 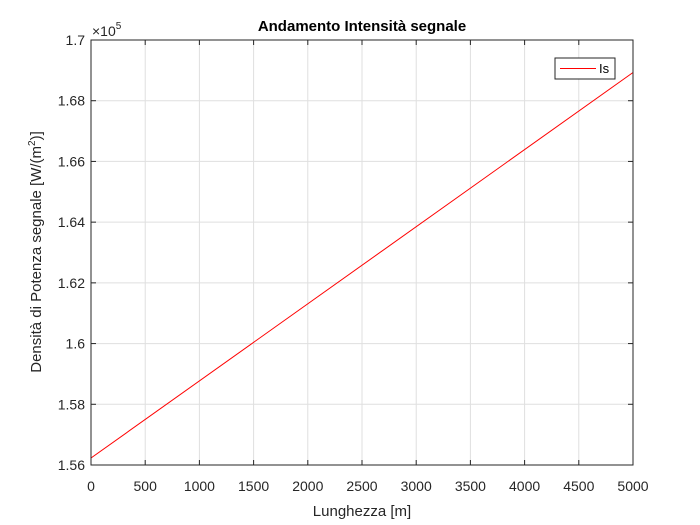 What do you see at coordinates (146, 486) in the screenshot?
I see `x-tick-label: 500` at bounding box center [146, 486].